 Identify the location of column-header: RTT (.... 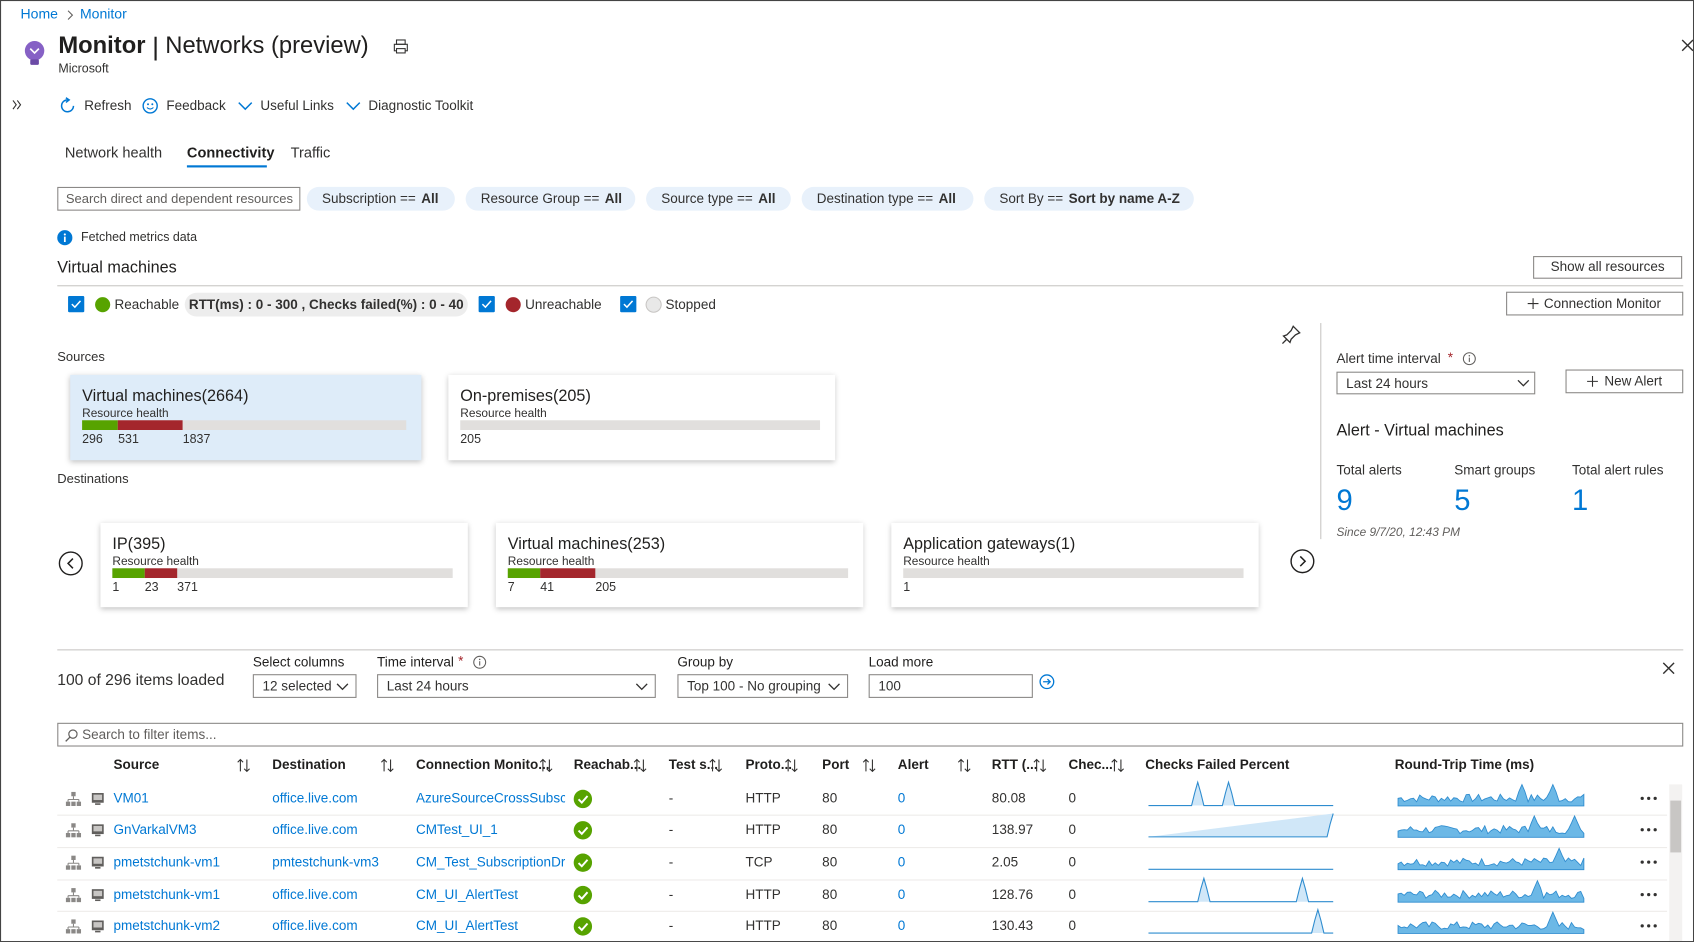
(1014, 765).